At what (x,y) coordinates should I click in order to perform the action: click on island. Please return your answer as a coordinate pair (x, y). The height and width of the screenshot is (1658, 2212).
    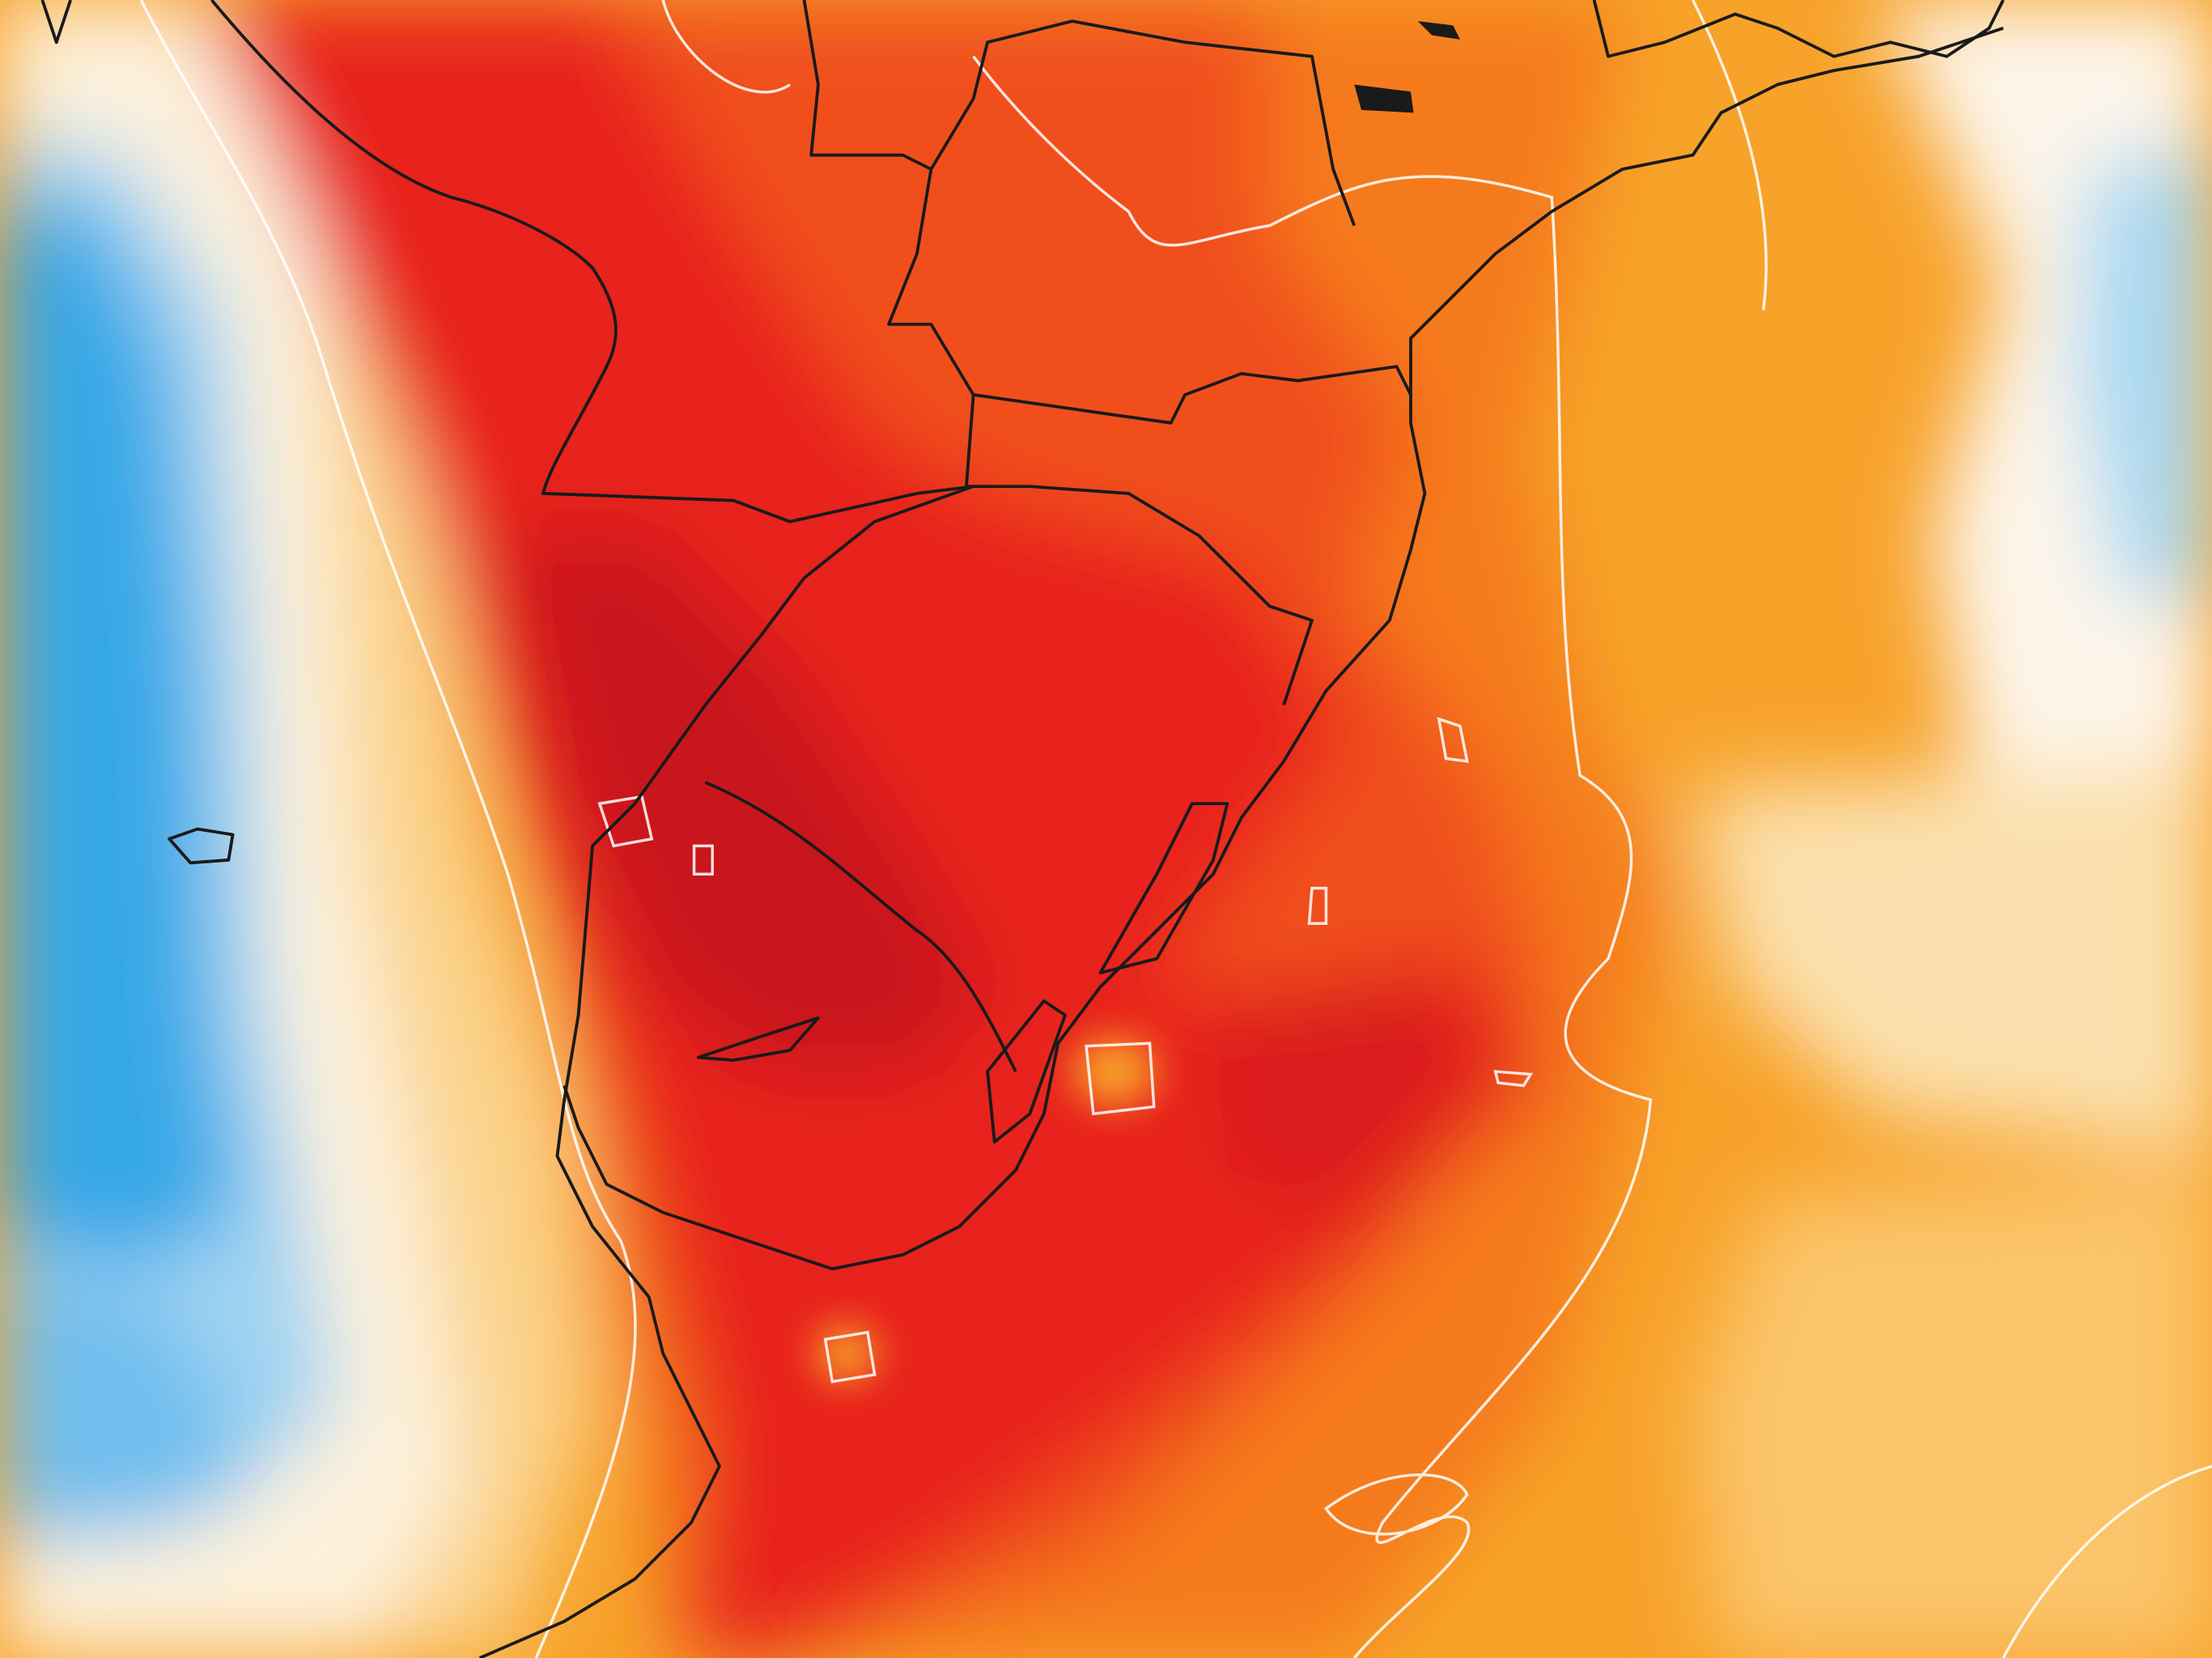
    Looking at the image, I should click on (201, 846).